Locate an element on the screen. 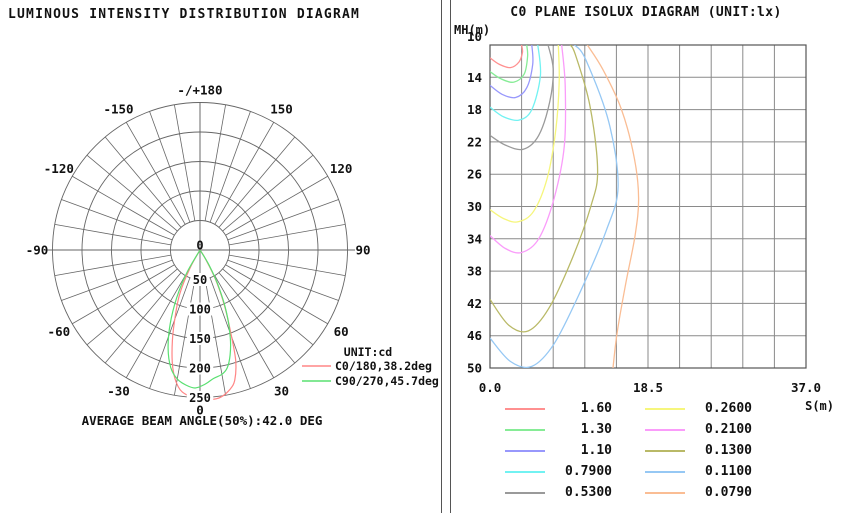 The width and height of the screenshot is (842, 513). polar-angle-label: -/+180 is located at coordinates (199, 90).